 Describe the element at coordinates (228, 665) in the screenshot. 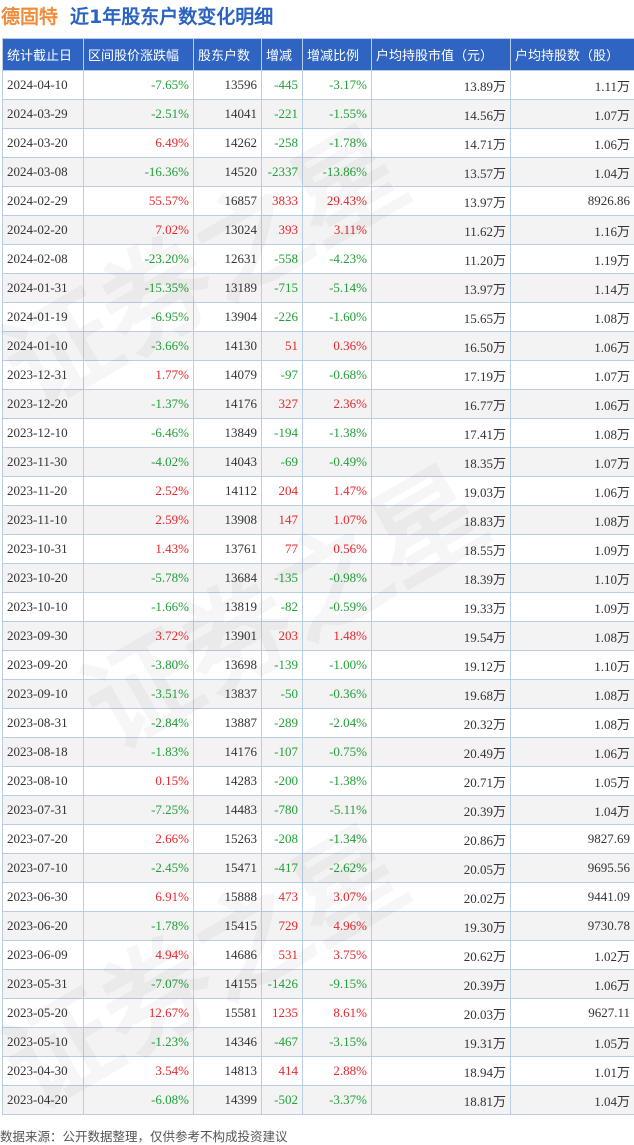

I see `cell-holders: 13698` at that location.